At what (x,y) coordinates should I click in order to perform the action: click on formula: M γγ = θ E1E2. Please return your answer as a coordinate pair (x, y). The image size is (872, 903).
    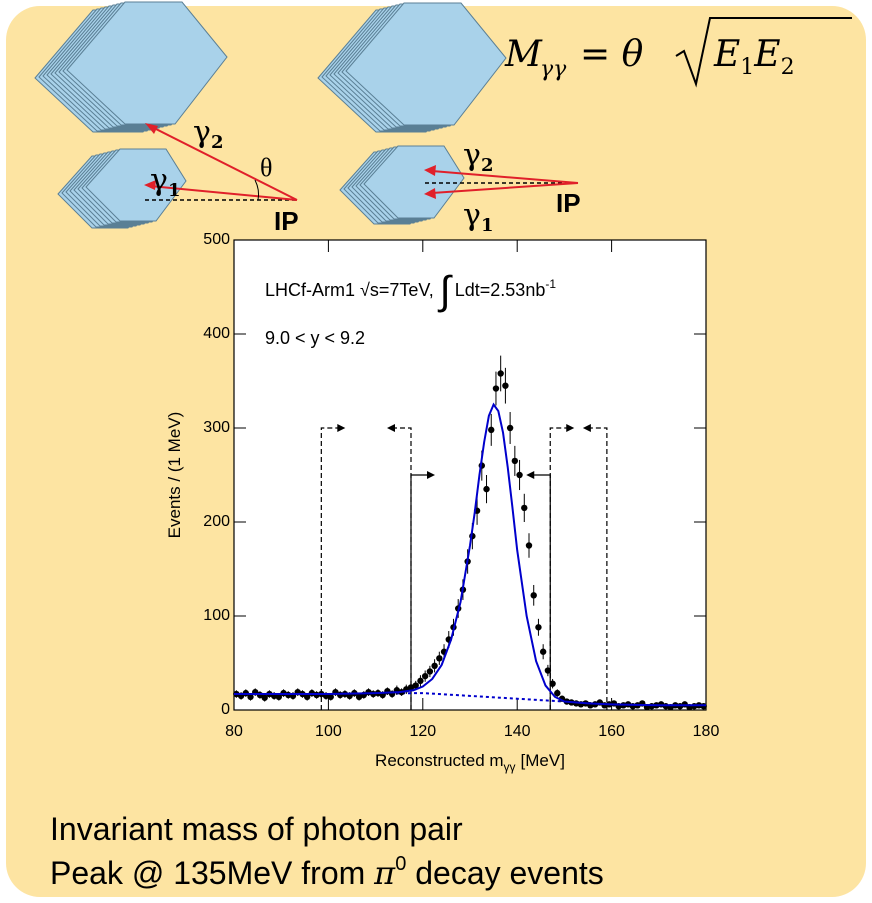
    Looking at the image, I should click on (678, 52).